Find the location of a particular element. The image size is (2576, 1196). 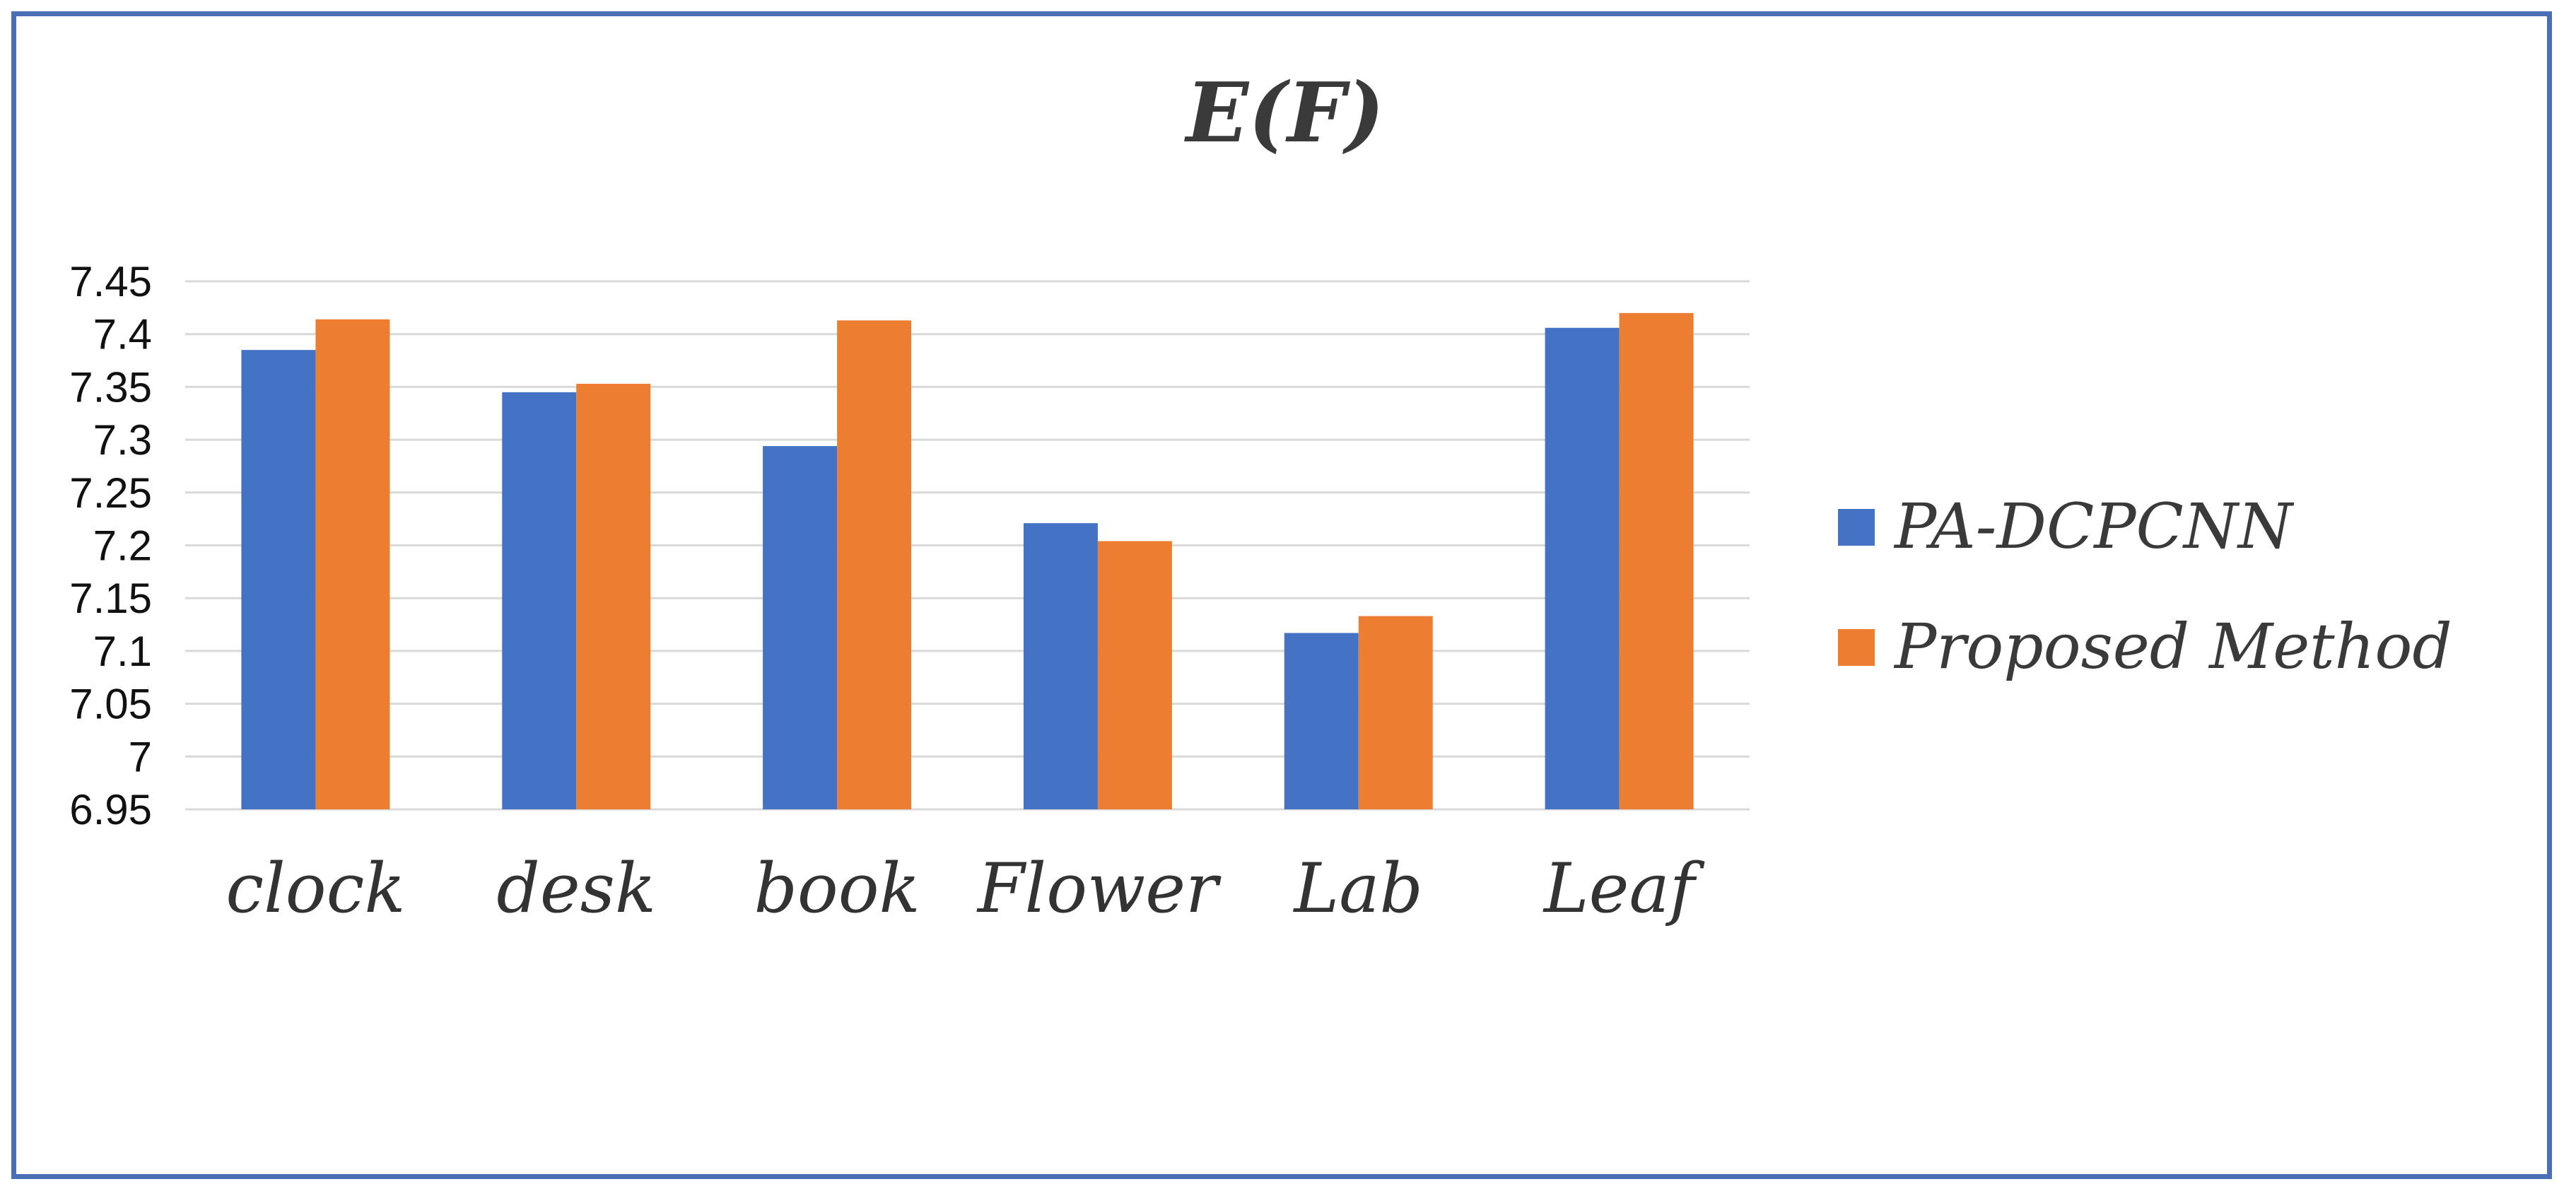

x-axis-ticks: clock desk book Flower Lab Leaf is located at coordinates (965, 888).